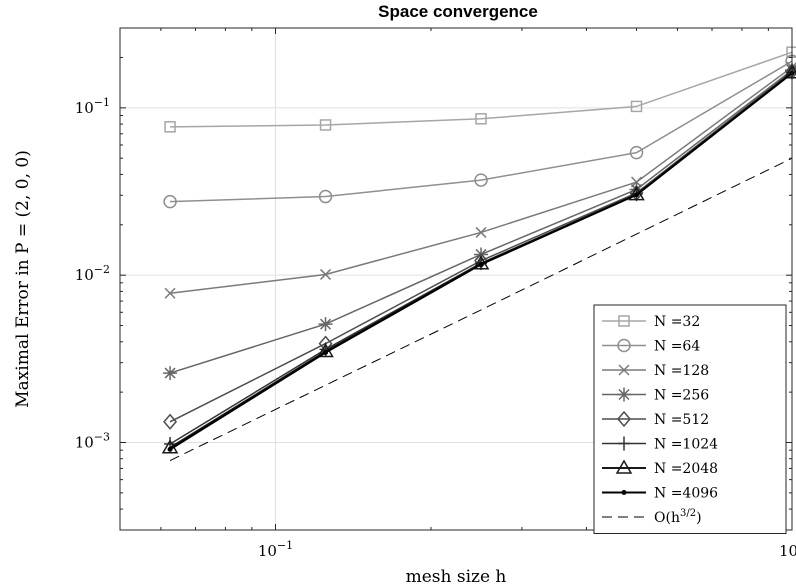 The height and width of the screenshot is (588, 796). I want to click on x-axis-label-text: mesh size h, so click(456, 577).